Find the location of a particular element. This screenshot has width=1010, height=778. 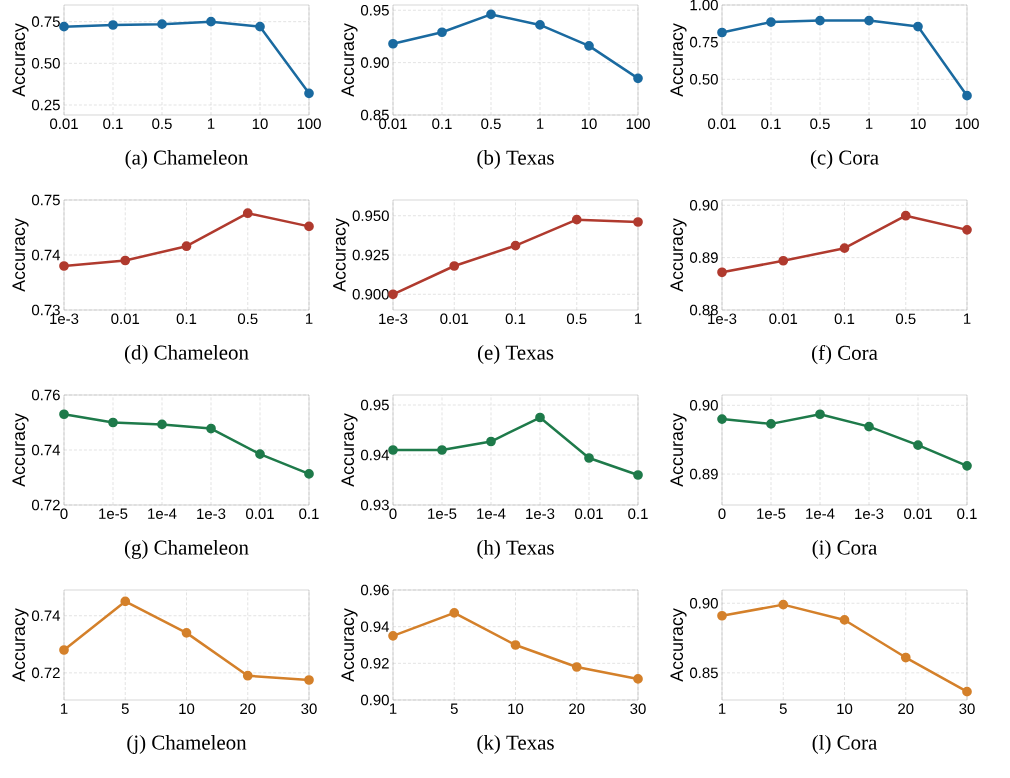

x-axis-title: (b) Texas is located at coordinates (515, 159).